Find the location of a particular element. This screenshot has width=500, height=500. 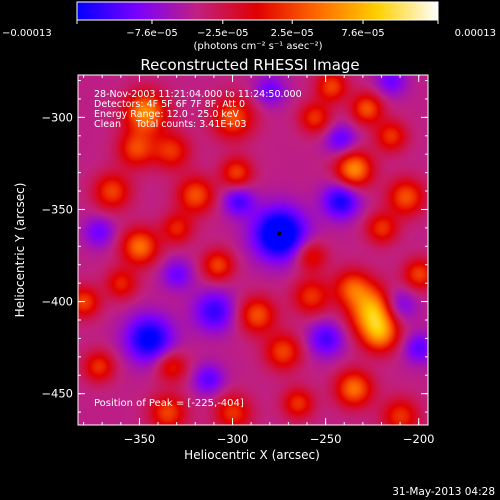

peak-marker is located at coordinates (279, 233).